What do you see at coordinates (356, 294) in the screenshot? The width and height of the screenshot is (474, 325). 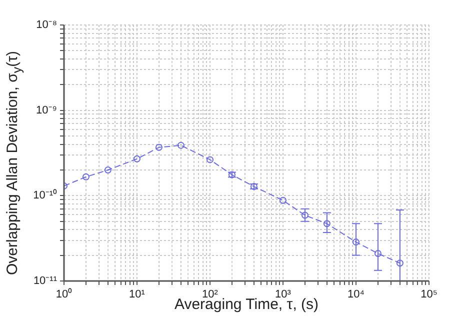 I see `x-tick-label: 10⁴` at bounding box center [356, 294].